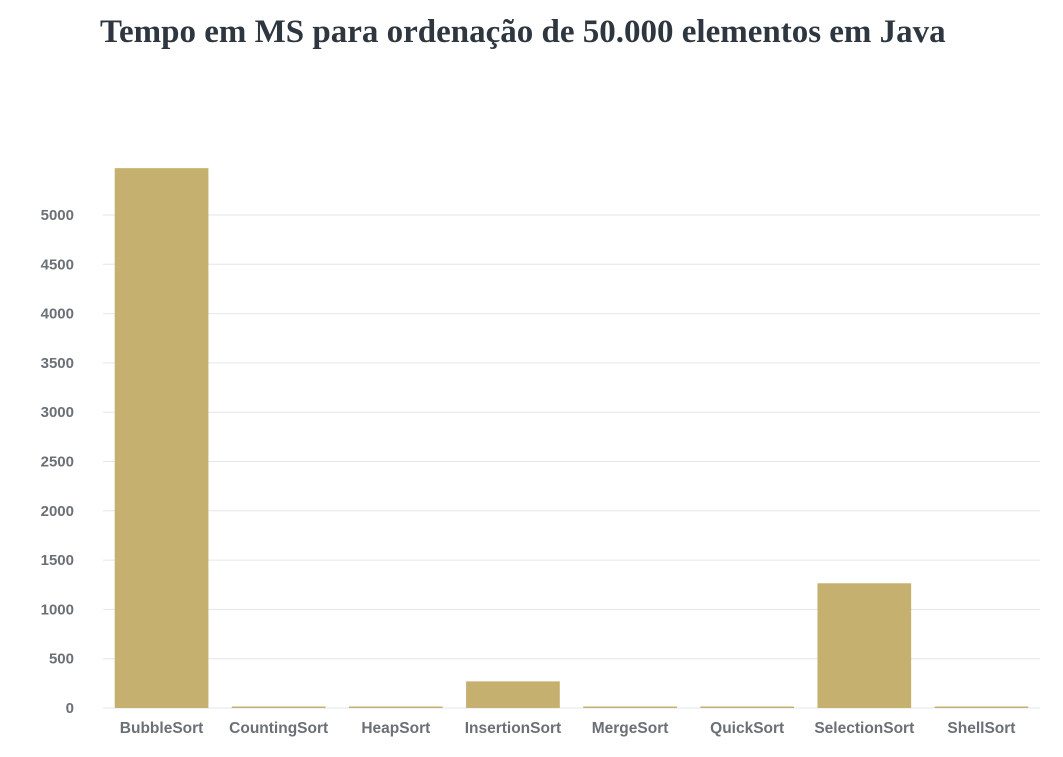 The height and width of the screenshot is (757, 1063). I want to click on y-tick-label: 2500, so click(57, 462).